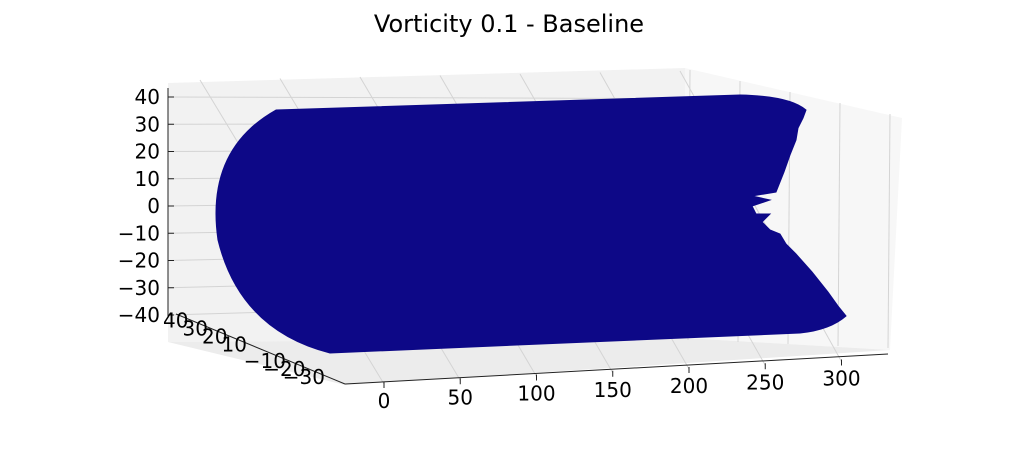 Image resolution: width=1018 pixels, height=449 pixels. I want to click on y-tick-label: 30, so click(195, 328).